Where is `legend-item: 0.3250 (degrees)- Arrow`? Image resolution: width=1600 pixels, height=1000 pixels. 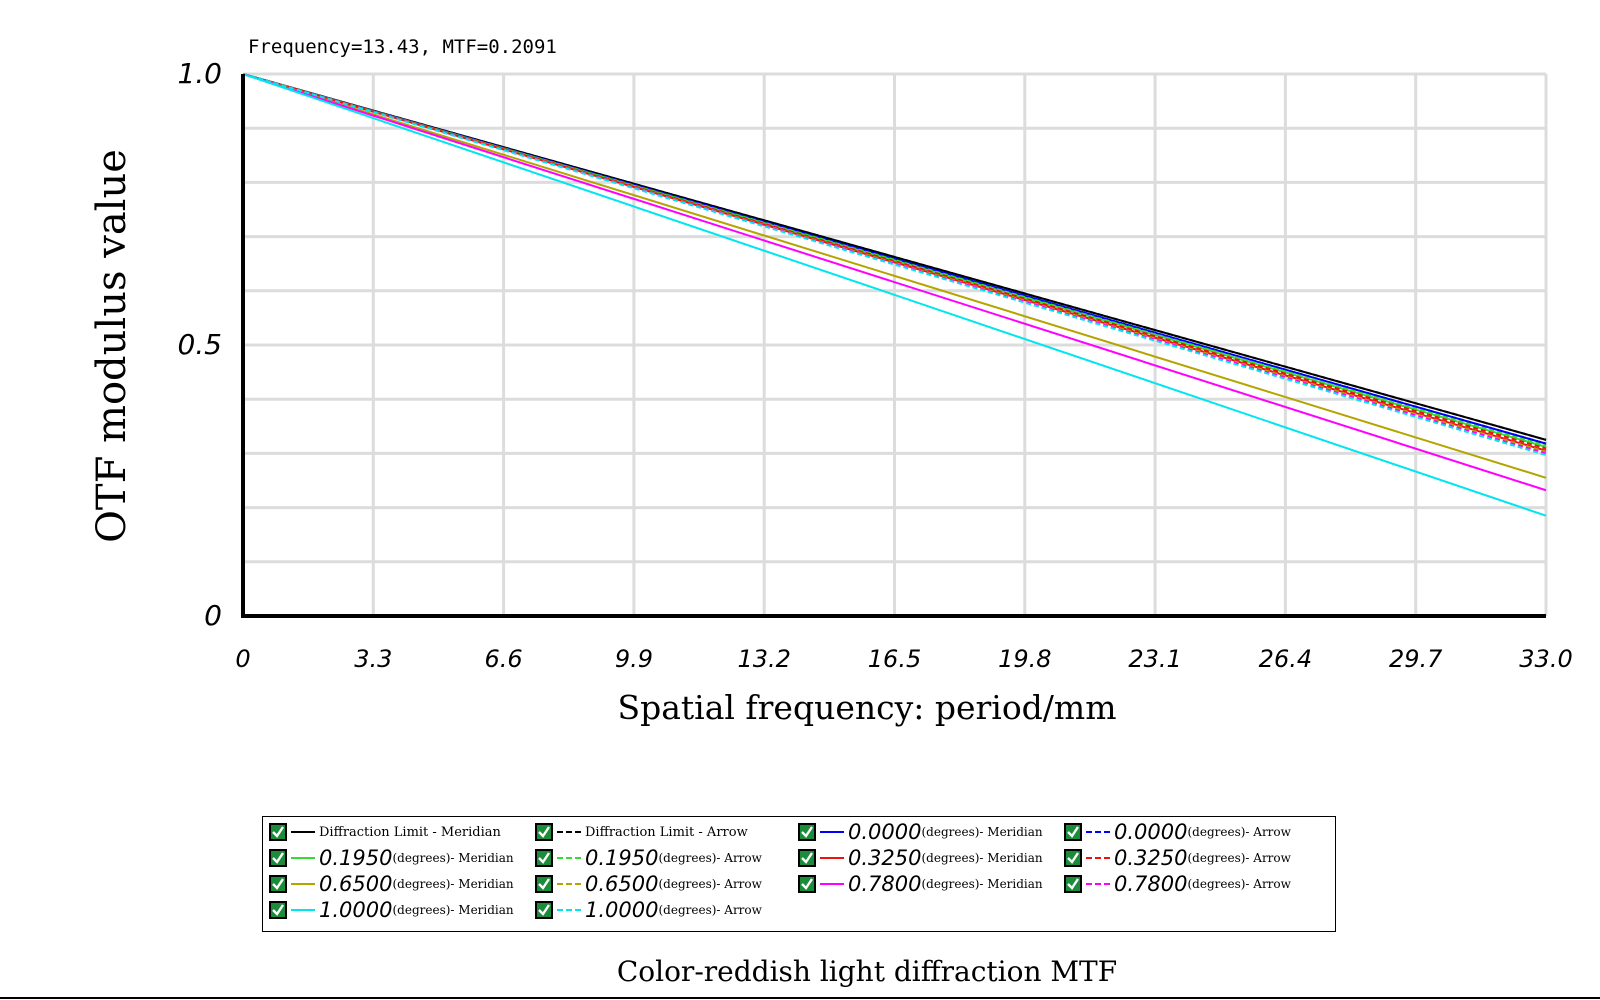 legend-item: 0.3250 (degrees)- Arrow is located at coordinates (1177, 858).